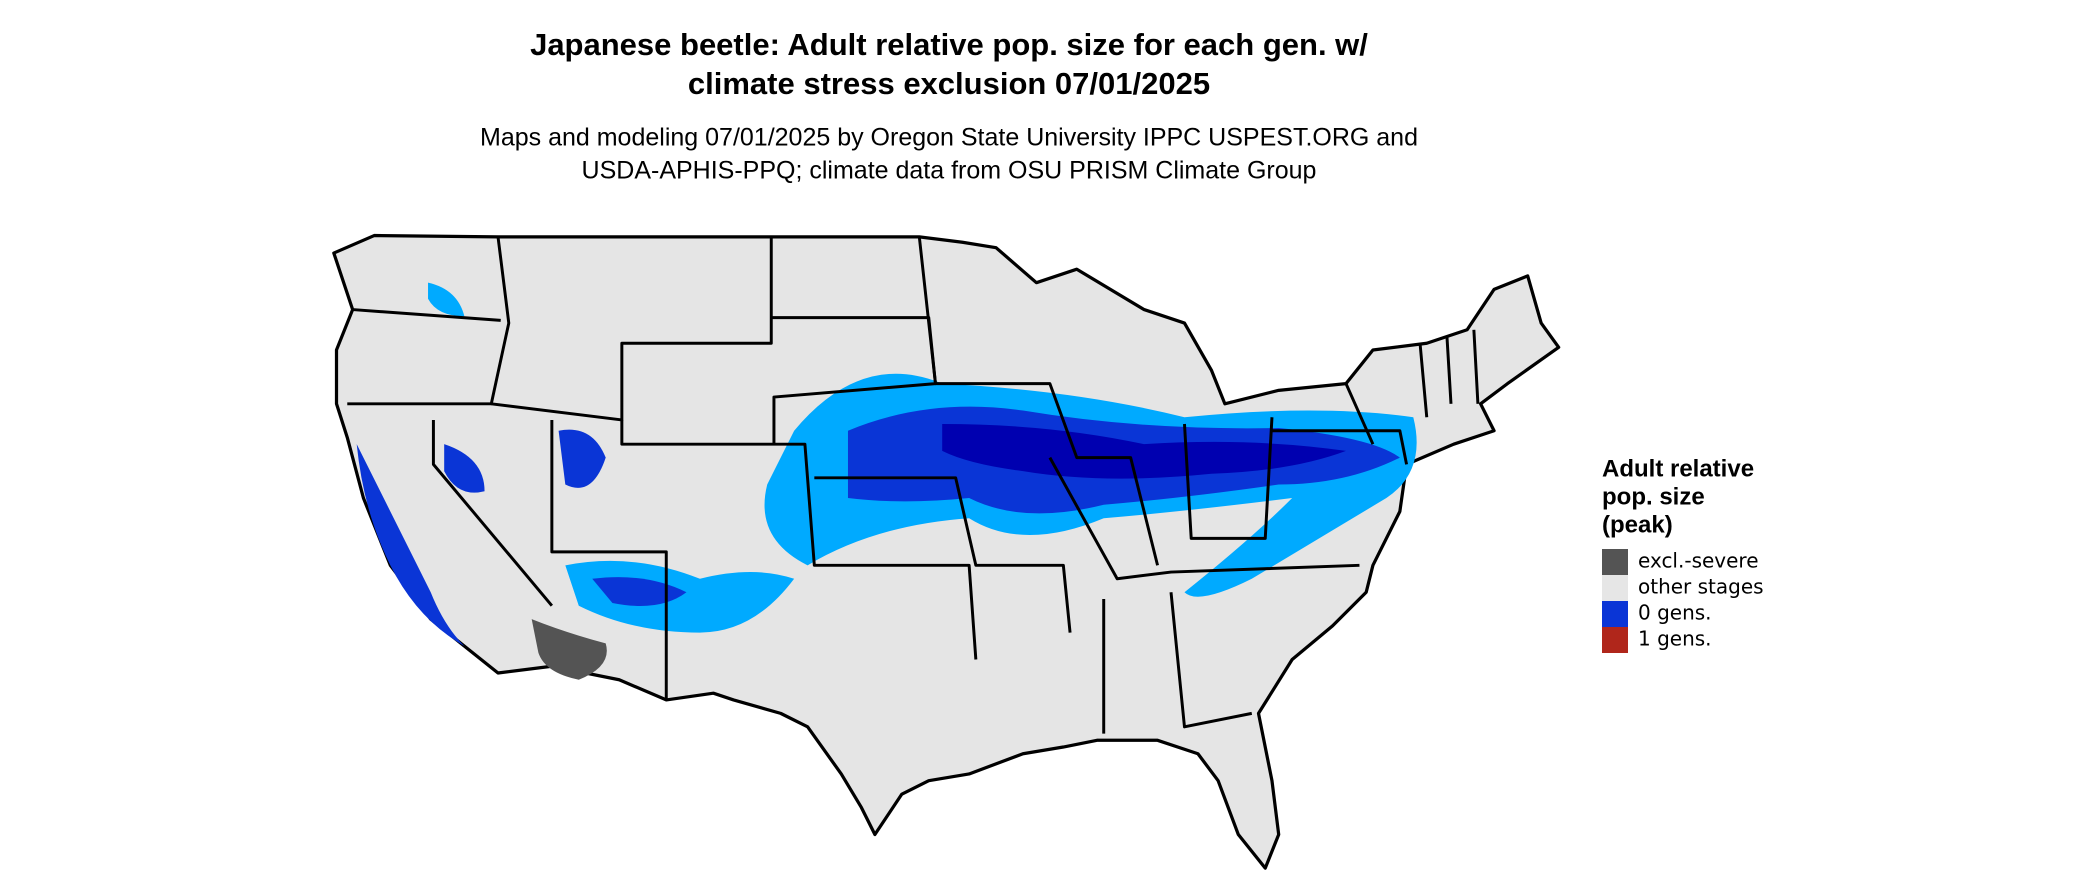 This screenshot has width=2100, height=892. What do you see at coordinates (1701, 587) in the screenshot?
I see `legend-label: other stages` at bounding box center [1701, 587].